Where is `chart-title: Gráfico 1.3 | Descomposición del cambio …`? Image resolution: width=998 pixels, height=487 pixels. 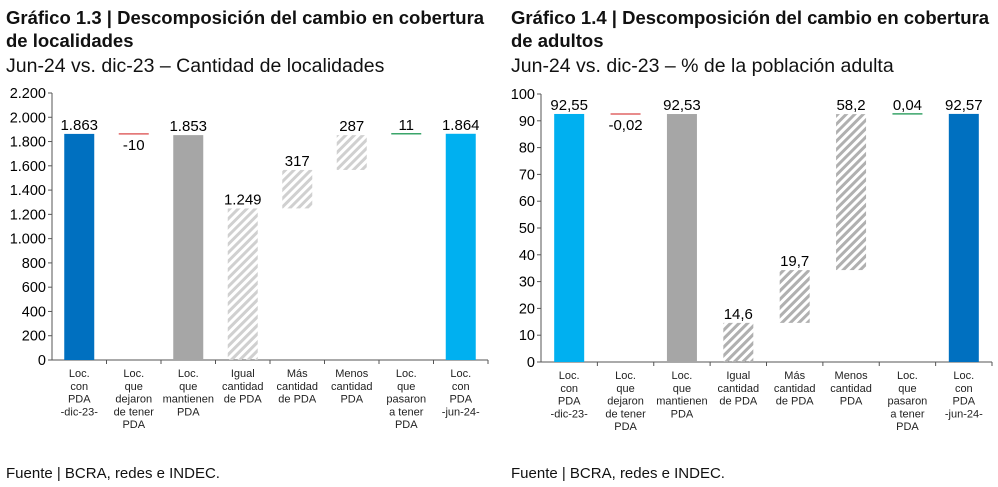 chart-title: Gráfico 1.3 | Descomposición del cambio … is located at coordinates (245, 29).